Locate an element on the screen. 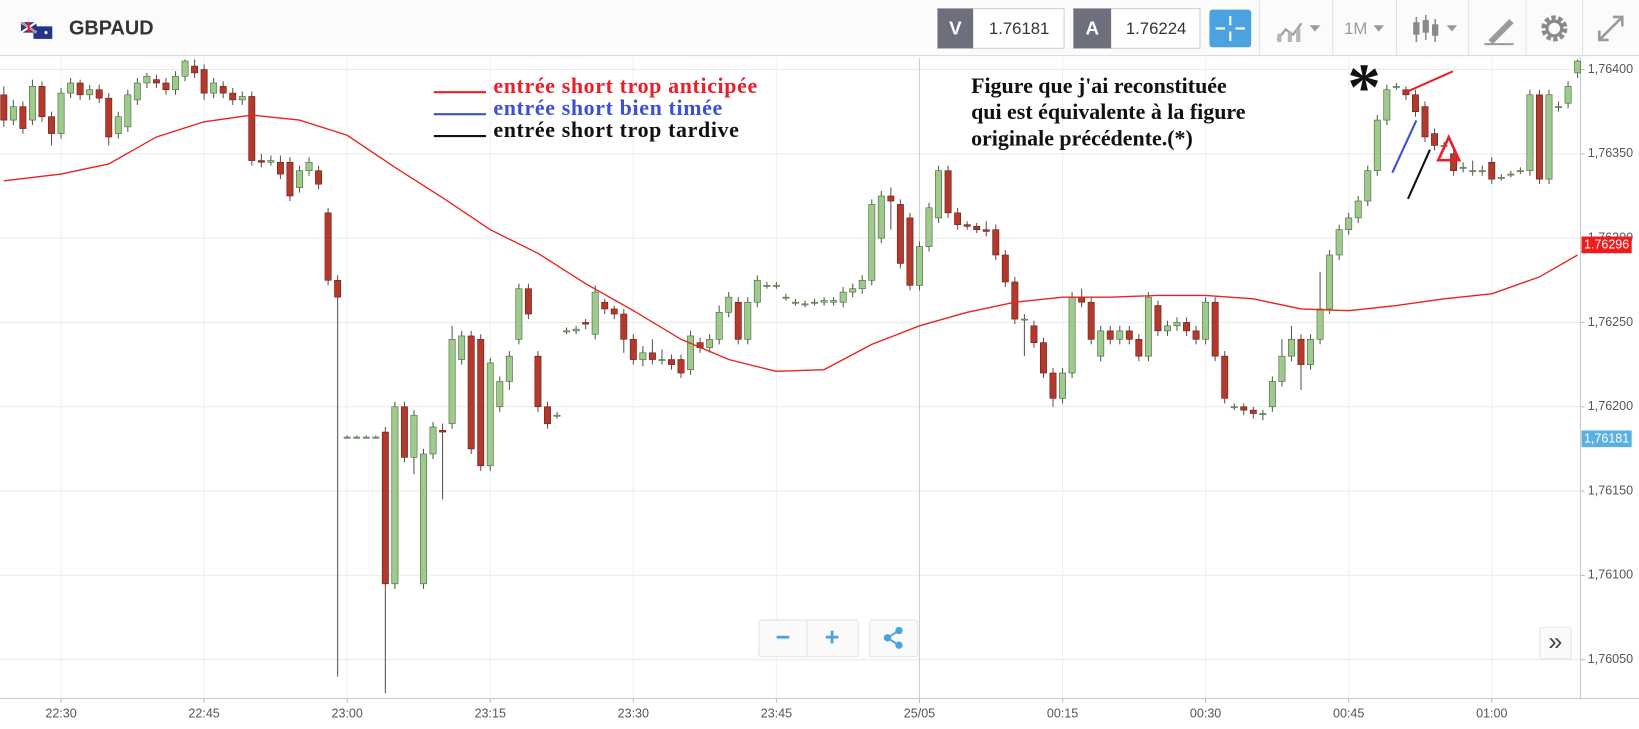 The image size is (1639, 729). toolbar: GBPAUD V 1.76181 A 1.76224 1M is located at coordinates (819, 28).